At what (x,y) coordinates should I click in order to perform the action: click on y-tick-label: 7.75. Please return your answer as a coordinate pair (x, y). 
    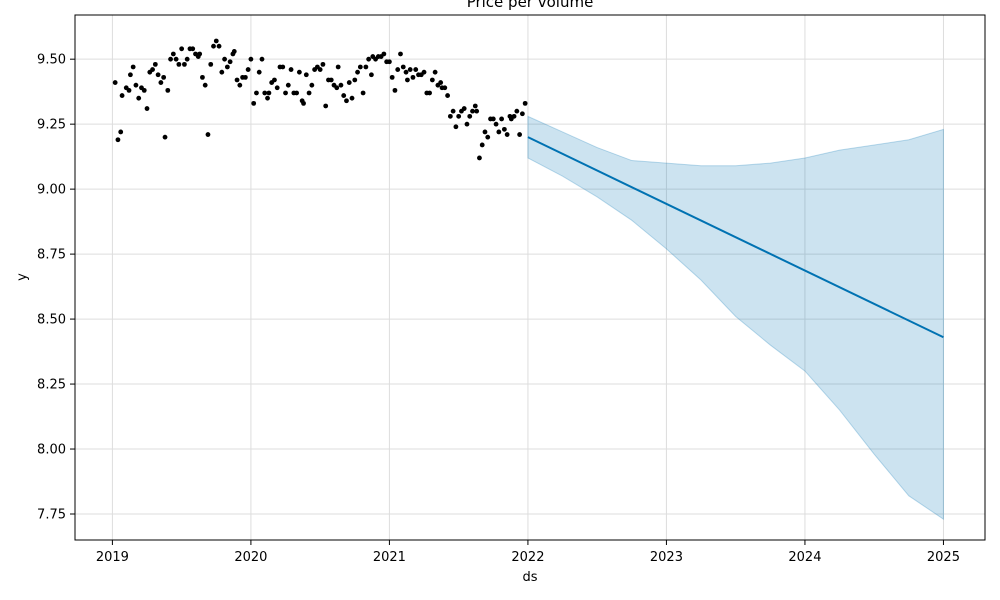
    Looking at the image, I should click on (51, 515).